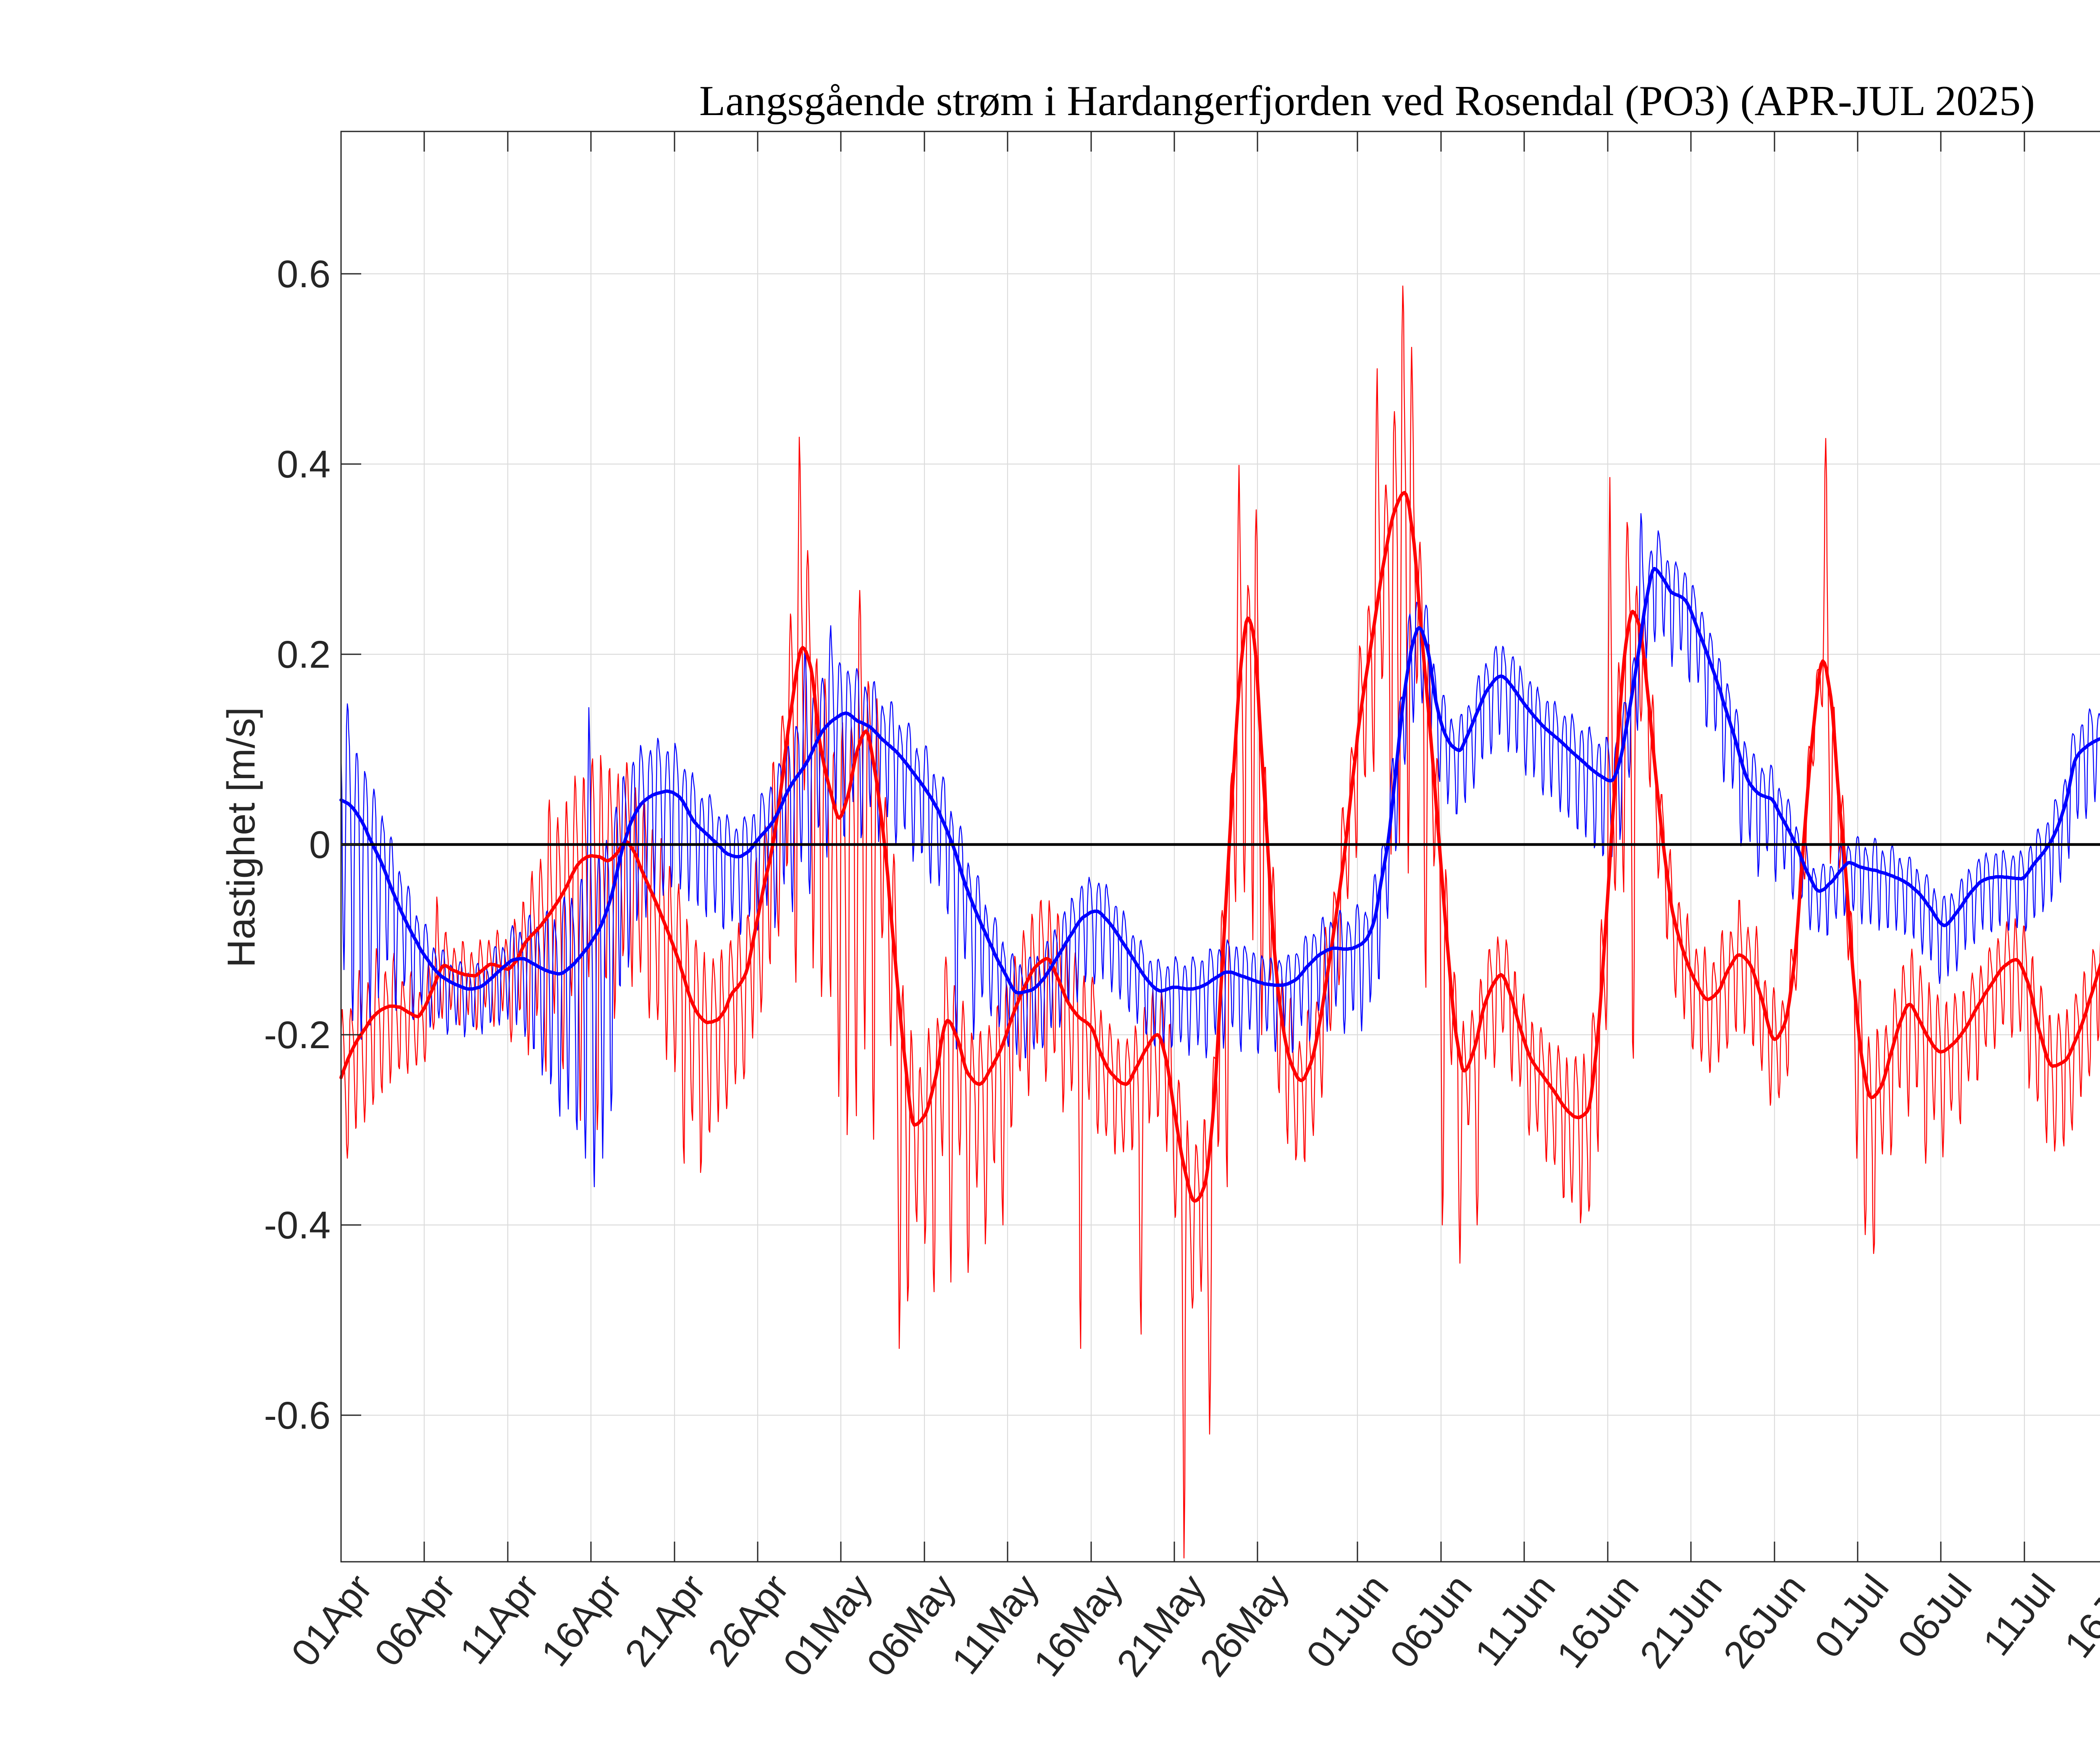 The height and width of the screenshot is (1752, 2100). I want to click on svg-text: -0.2, so click(297, 1035).